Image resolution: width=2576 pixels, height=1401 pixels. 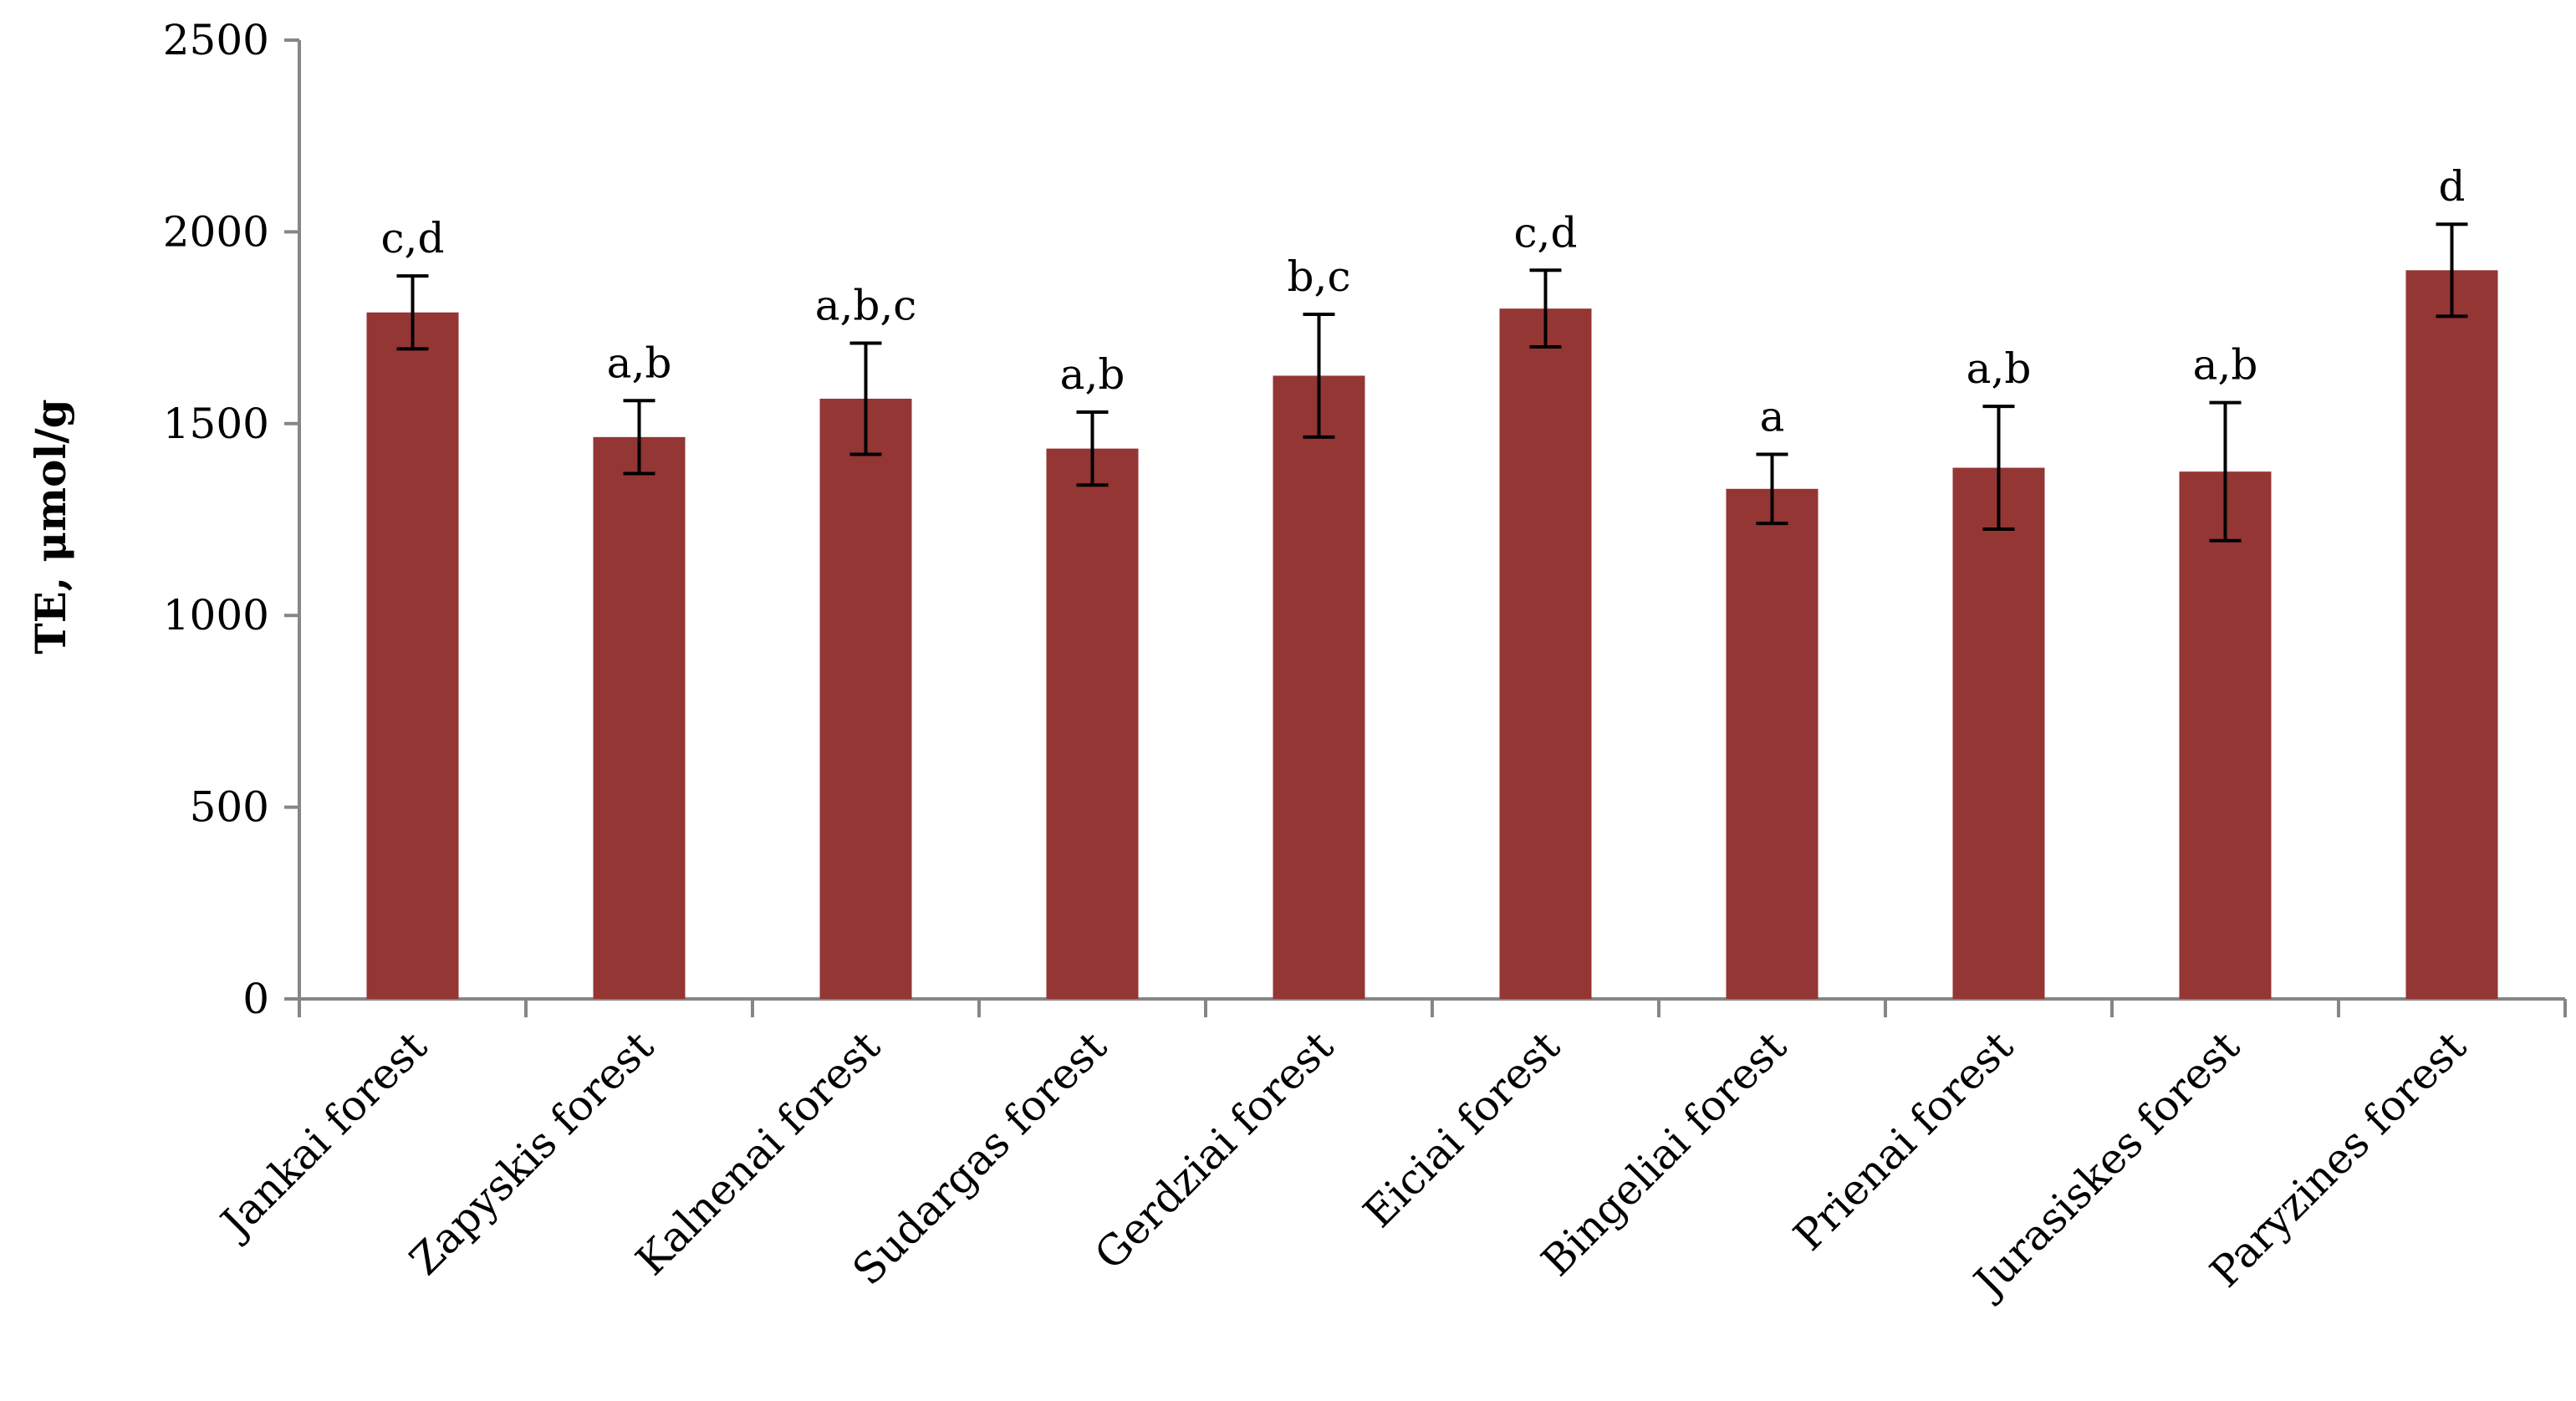 I want to click on y-tick-label: 500, so click(x=229, y=807).